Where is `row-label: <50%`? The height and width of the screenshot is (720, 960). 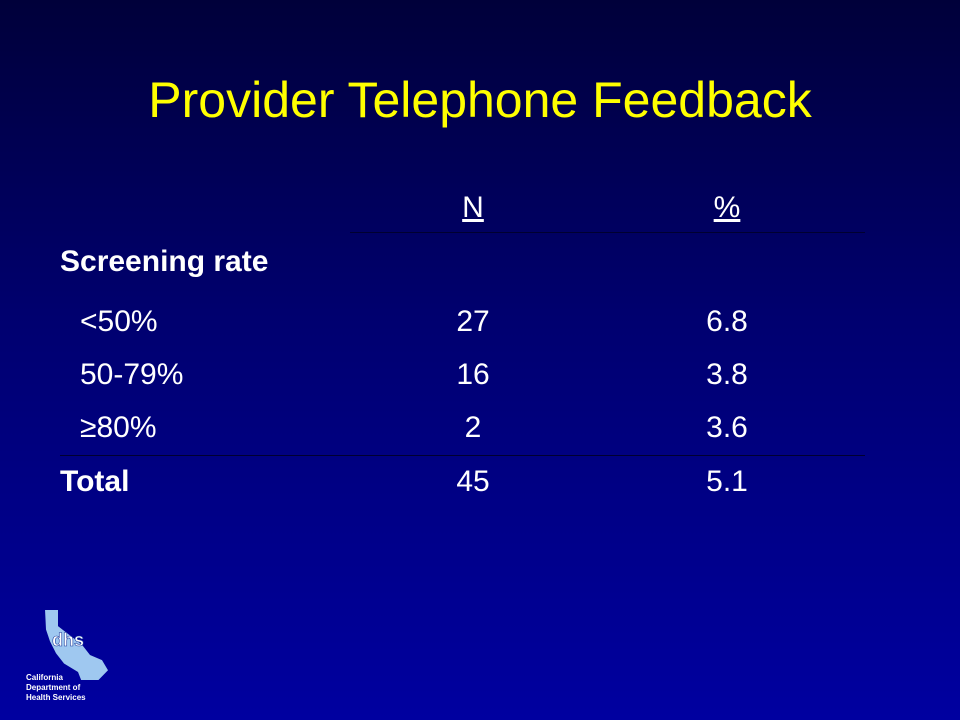 row-label: <50% is located at coordinates (119, 321).